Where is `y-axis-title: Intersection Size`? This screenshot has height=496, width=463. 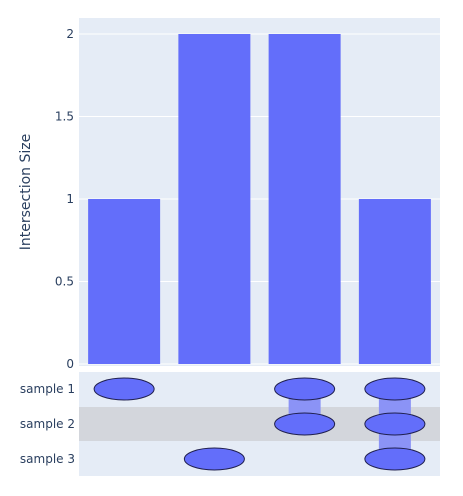
y-axis-title: Intersection Size is located at coordinates (26, 192).